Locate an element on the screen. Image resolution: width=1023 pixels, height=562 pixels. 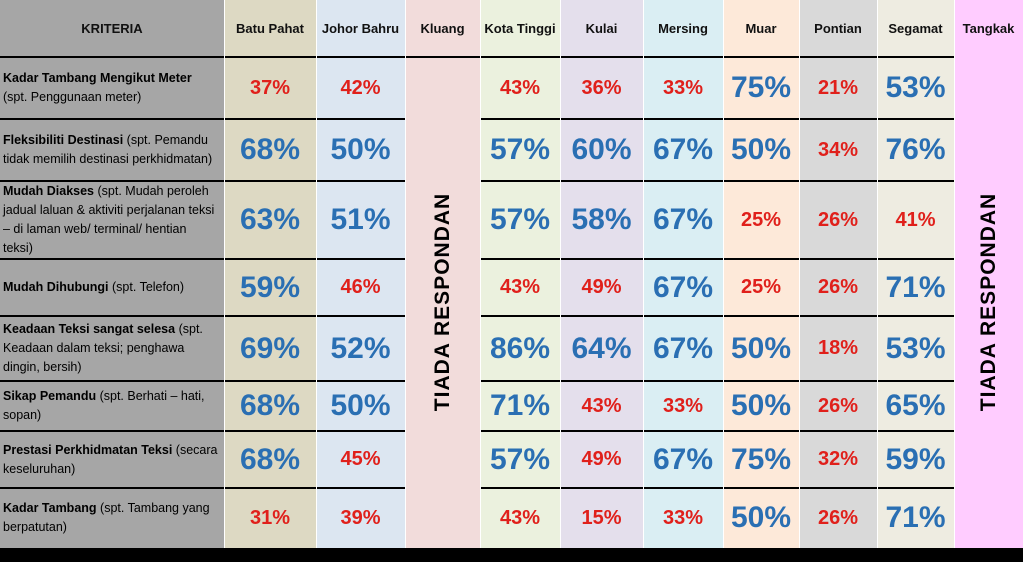
column-bg-tangkak is located at coordinates (988, 274).